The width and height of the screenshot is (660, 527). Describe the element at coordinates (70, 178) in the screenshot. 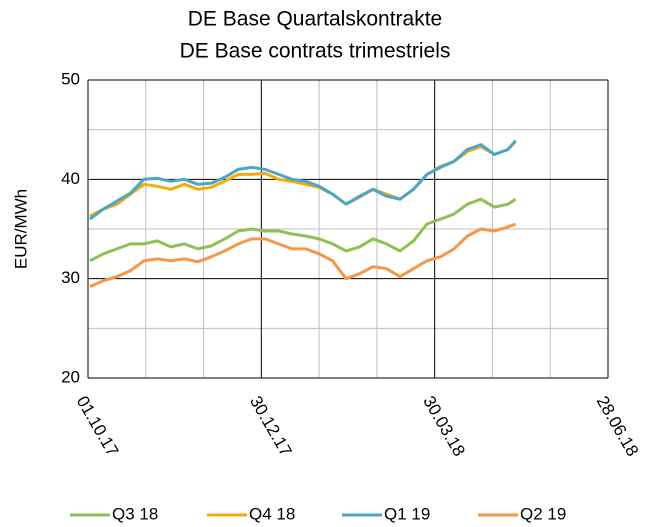

I see `y-tick-label: 40` at that location.